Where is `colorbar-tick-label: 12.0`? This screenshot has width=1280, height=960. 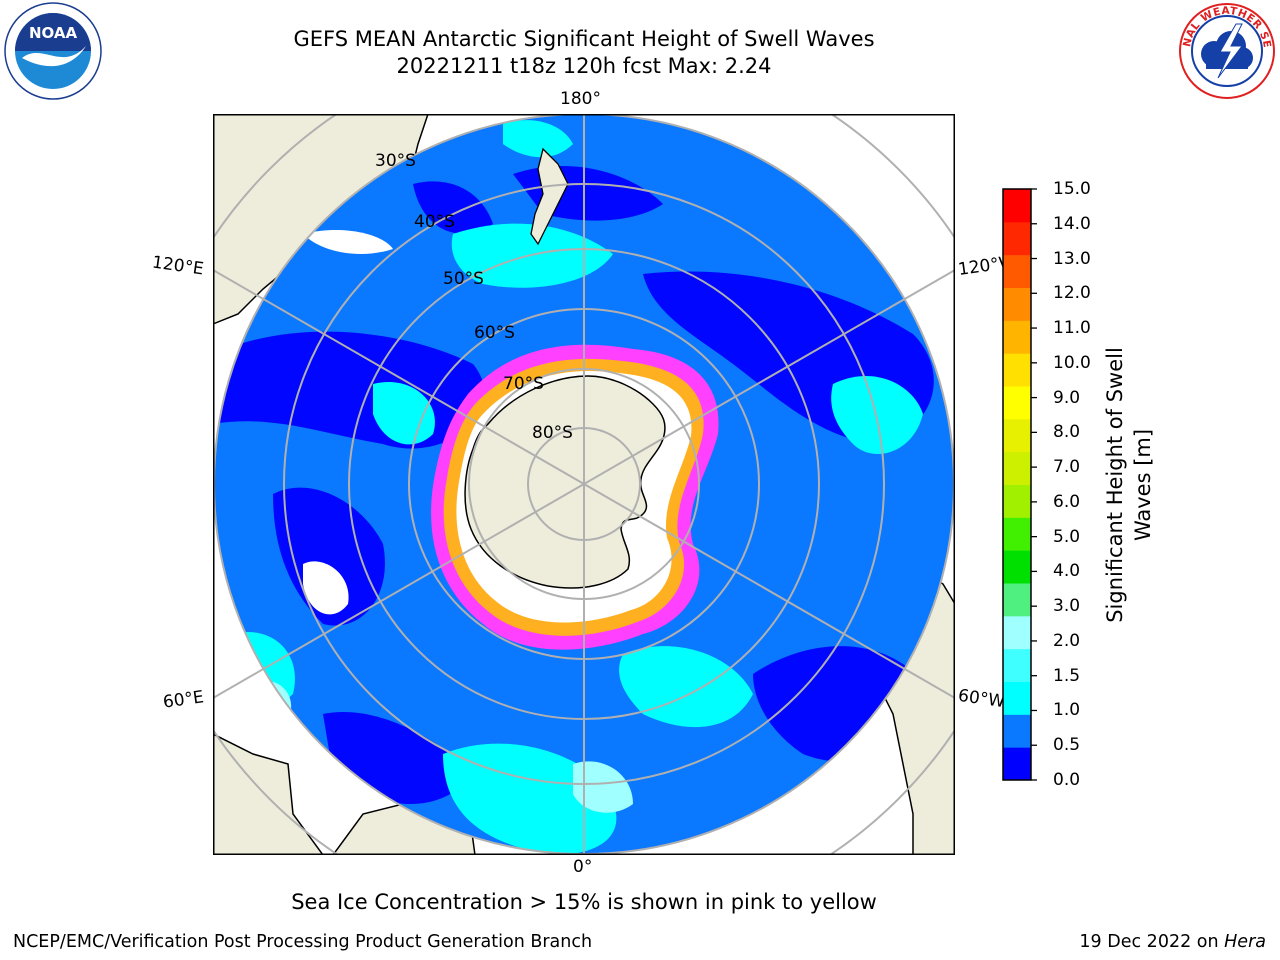 colorbar-tick-label: 12.0 is located at coordinates (1072, 293).